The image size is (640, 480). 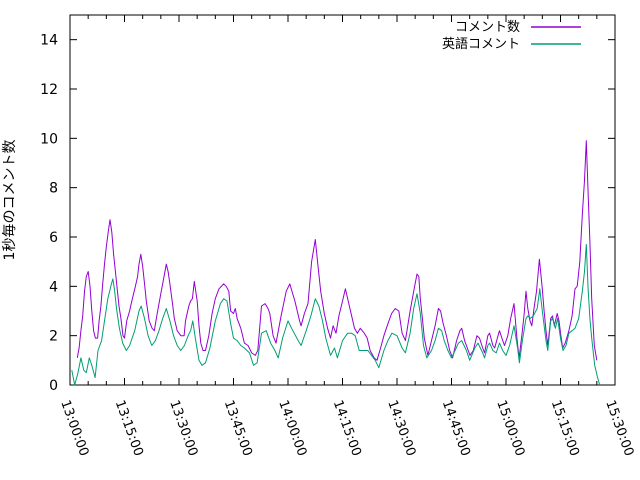 What do you see at coordinates (49, 139) in the screenshot?
I see `y-tick-label: 10` at bounding box center [49, 139].